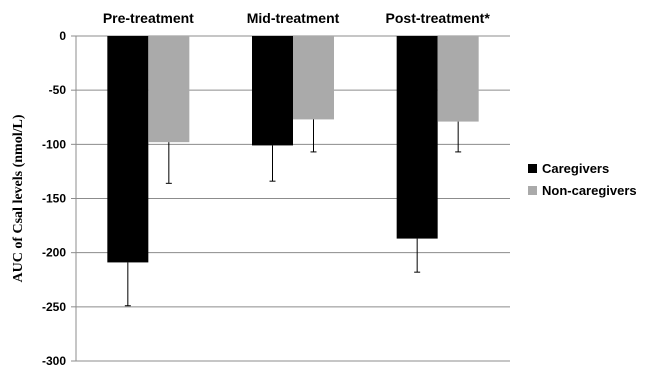 This screenshot has width=646, height=368. I want to click on legend: Caregivers Non-caregivers, so click(582, 179).